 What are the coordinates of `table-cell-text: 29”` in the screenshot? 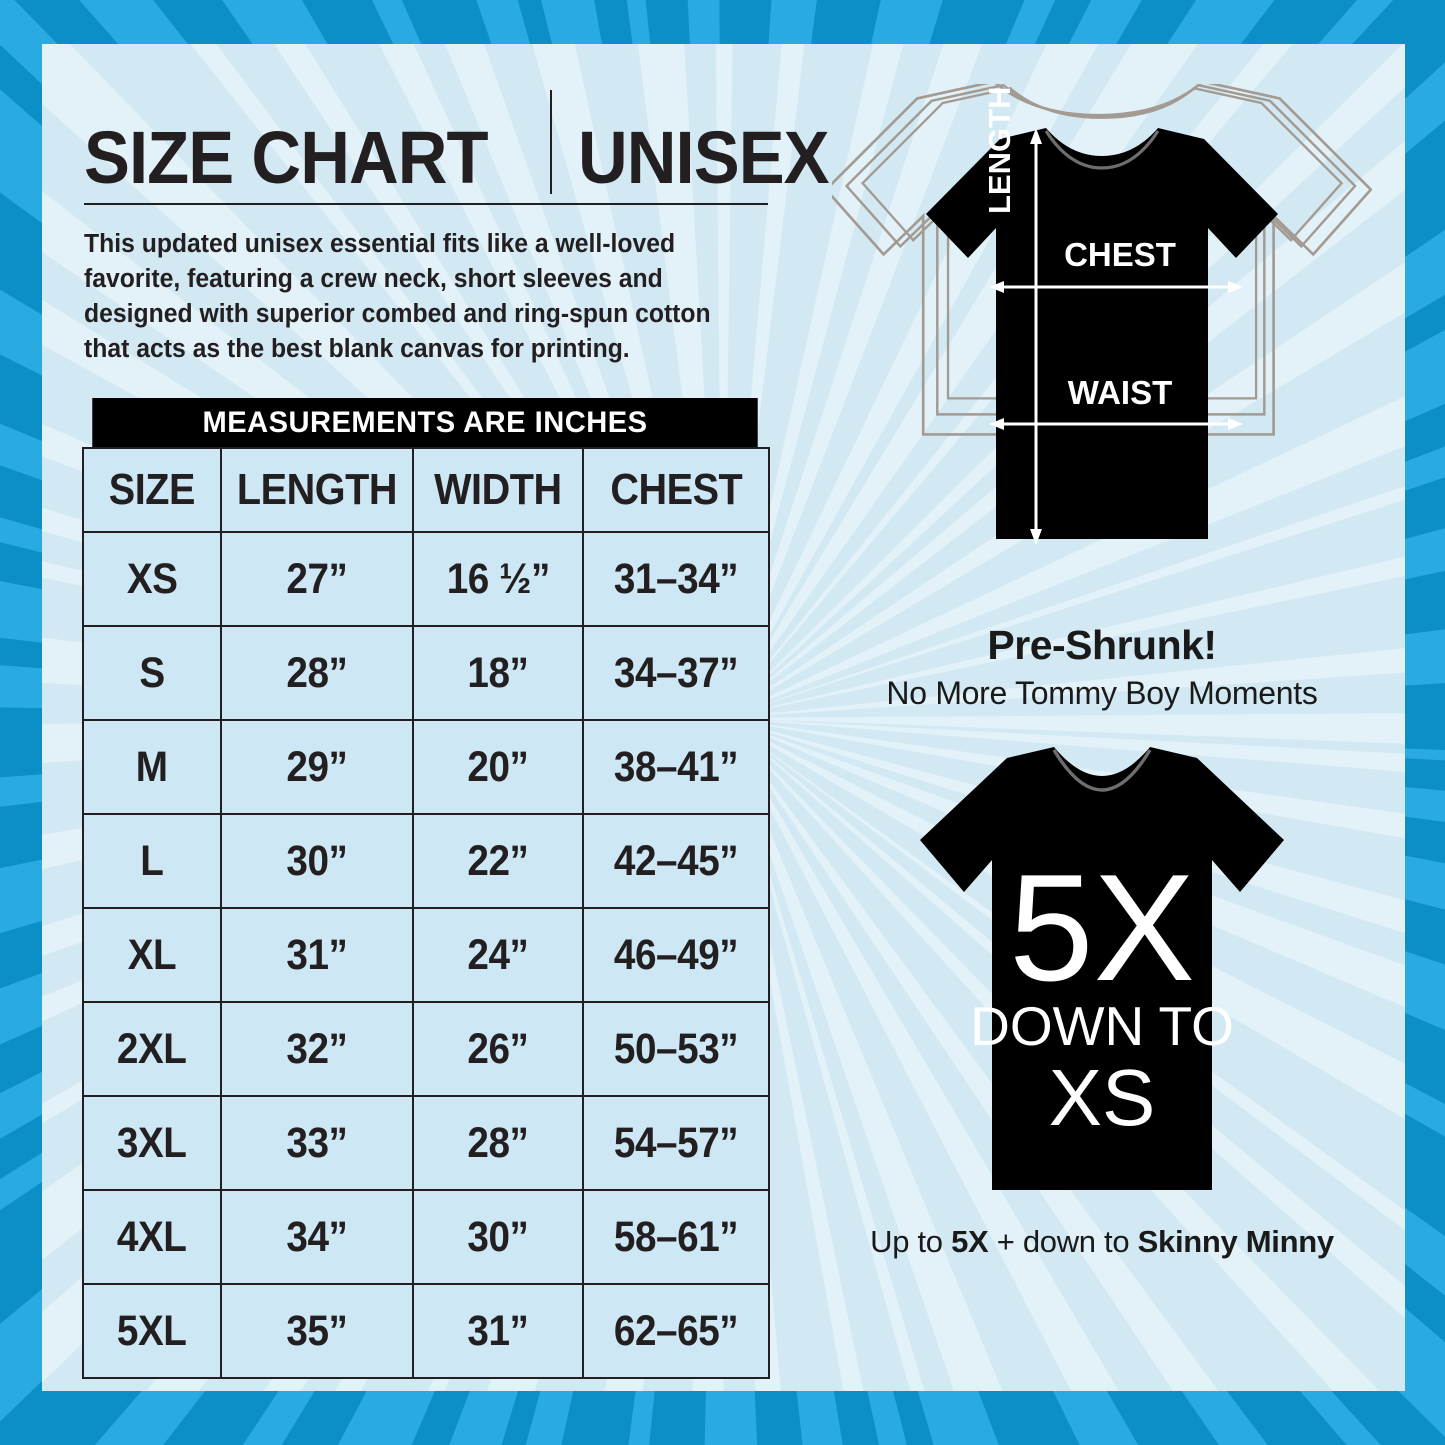 It's located at (317, 766).